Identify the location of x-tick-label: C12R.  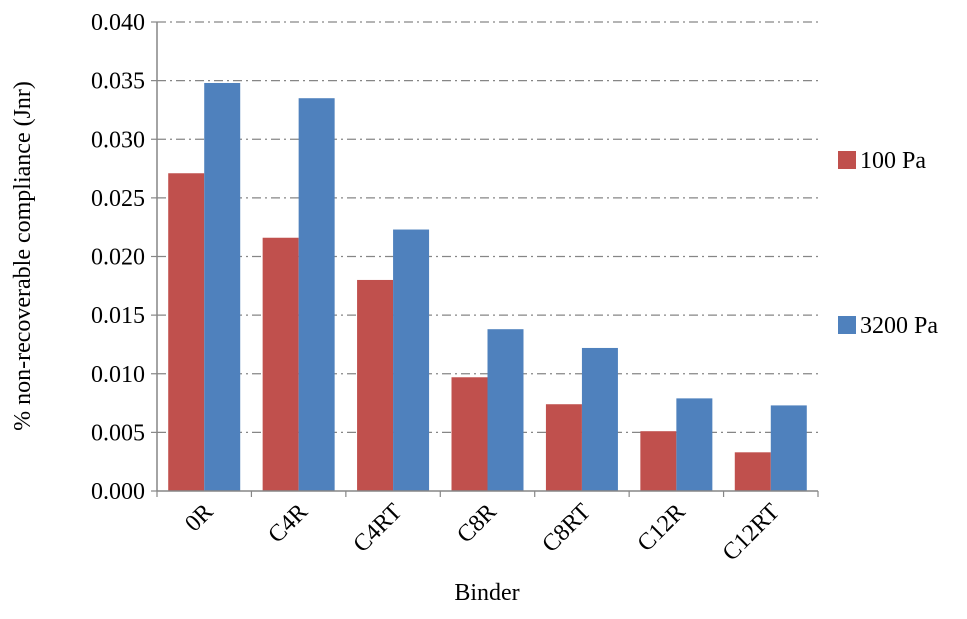
(662, 528).